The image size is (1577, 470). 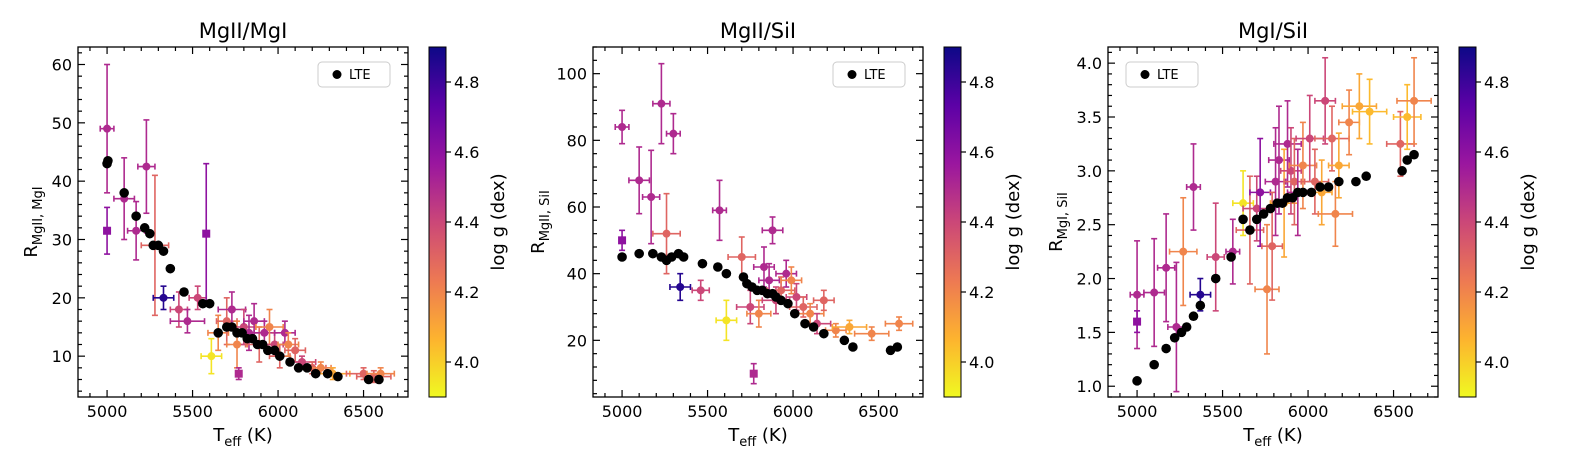 What do you see at coordinates (233, 442) in the screenshot?
I see `x-axis-label-sub: eff` at bounding box center [233, 442].